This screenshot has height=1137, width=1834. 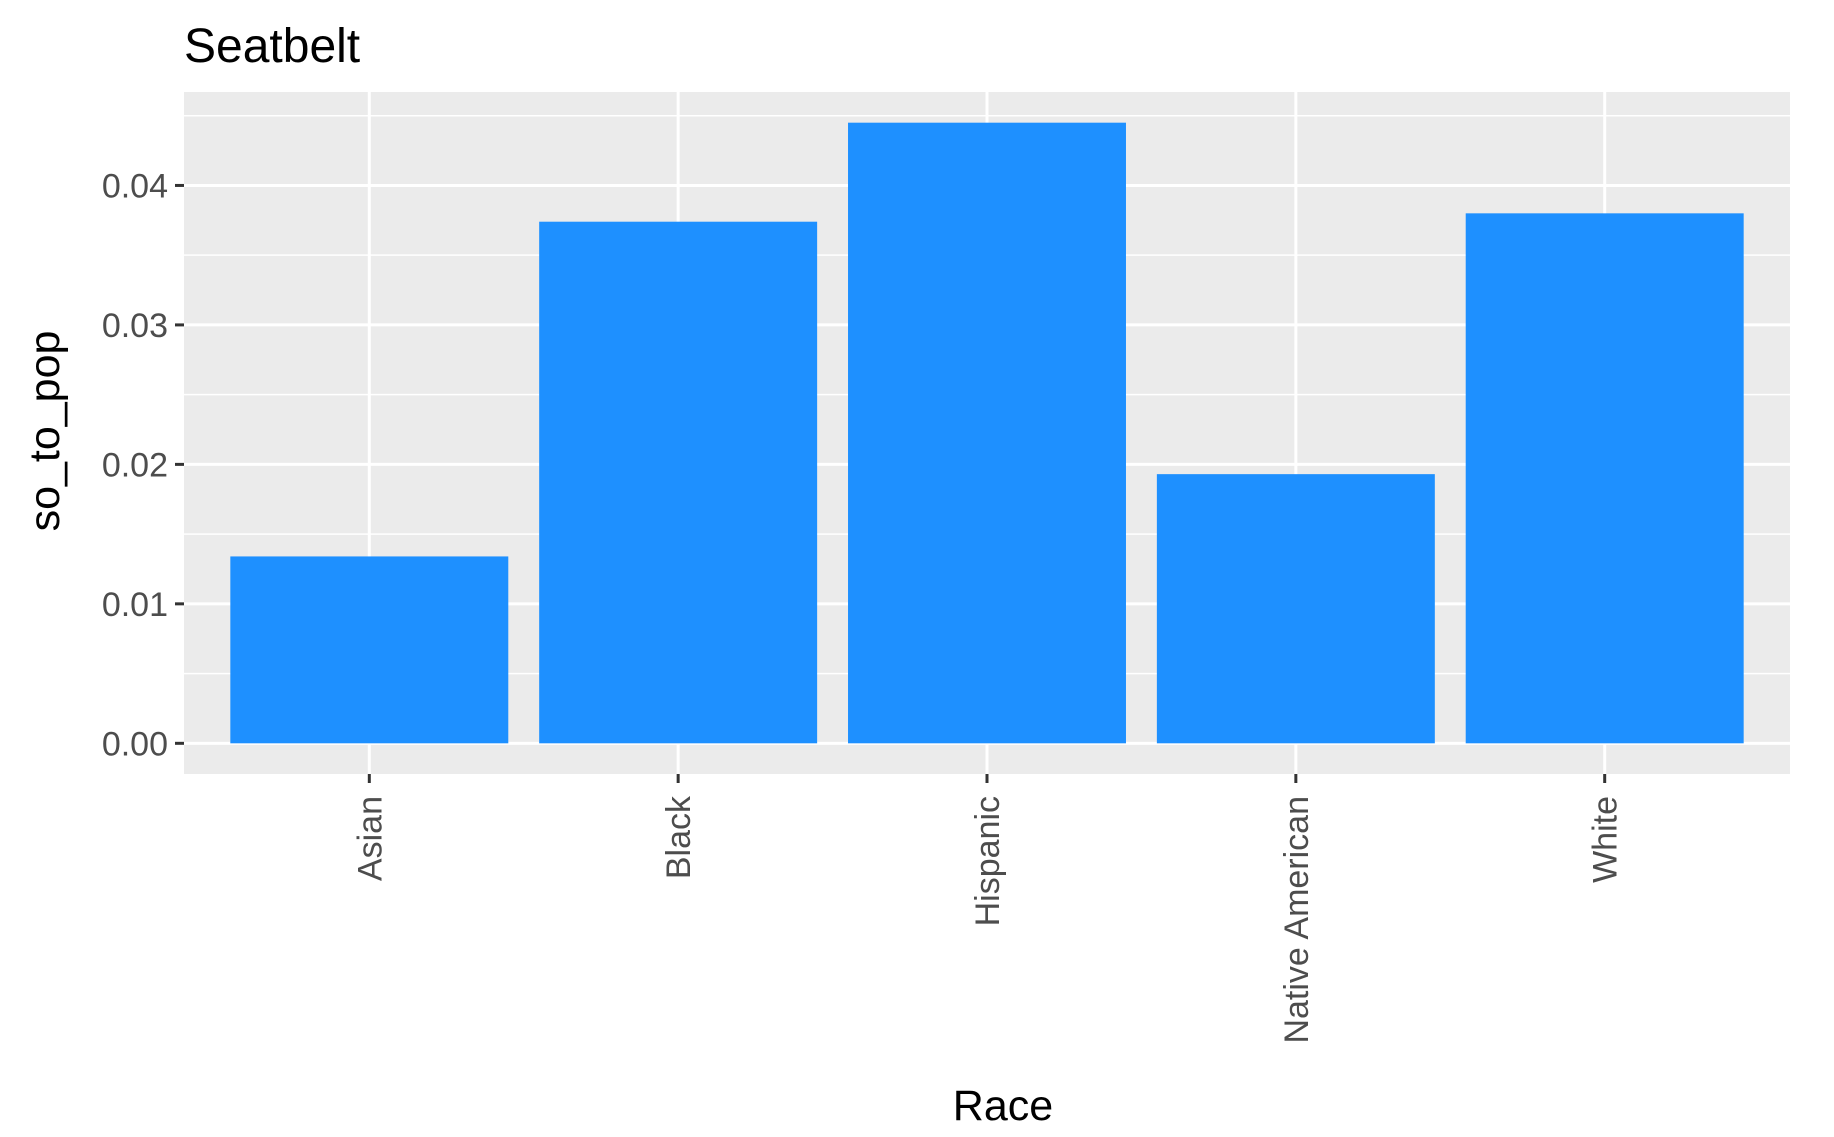 I want to click on x-tick-label: Black, so click(x=679, y=837).